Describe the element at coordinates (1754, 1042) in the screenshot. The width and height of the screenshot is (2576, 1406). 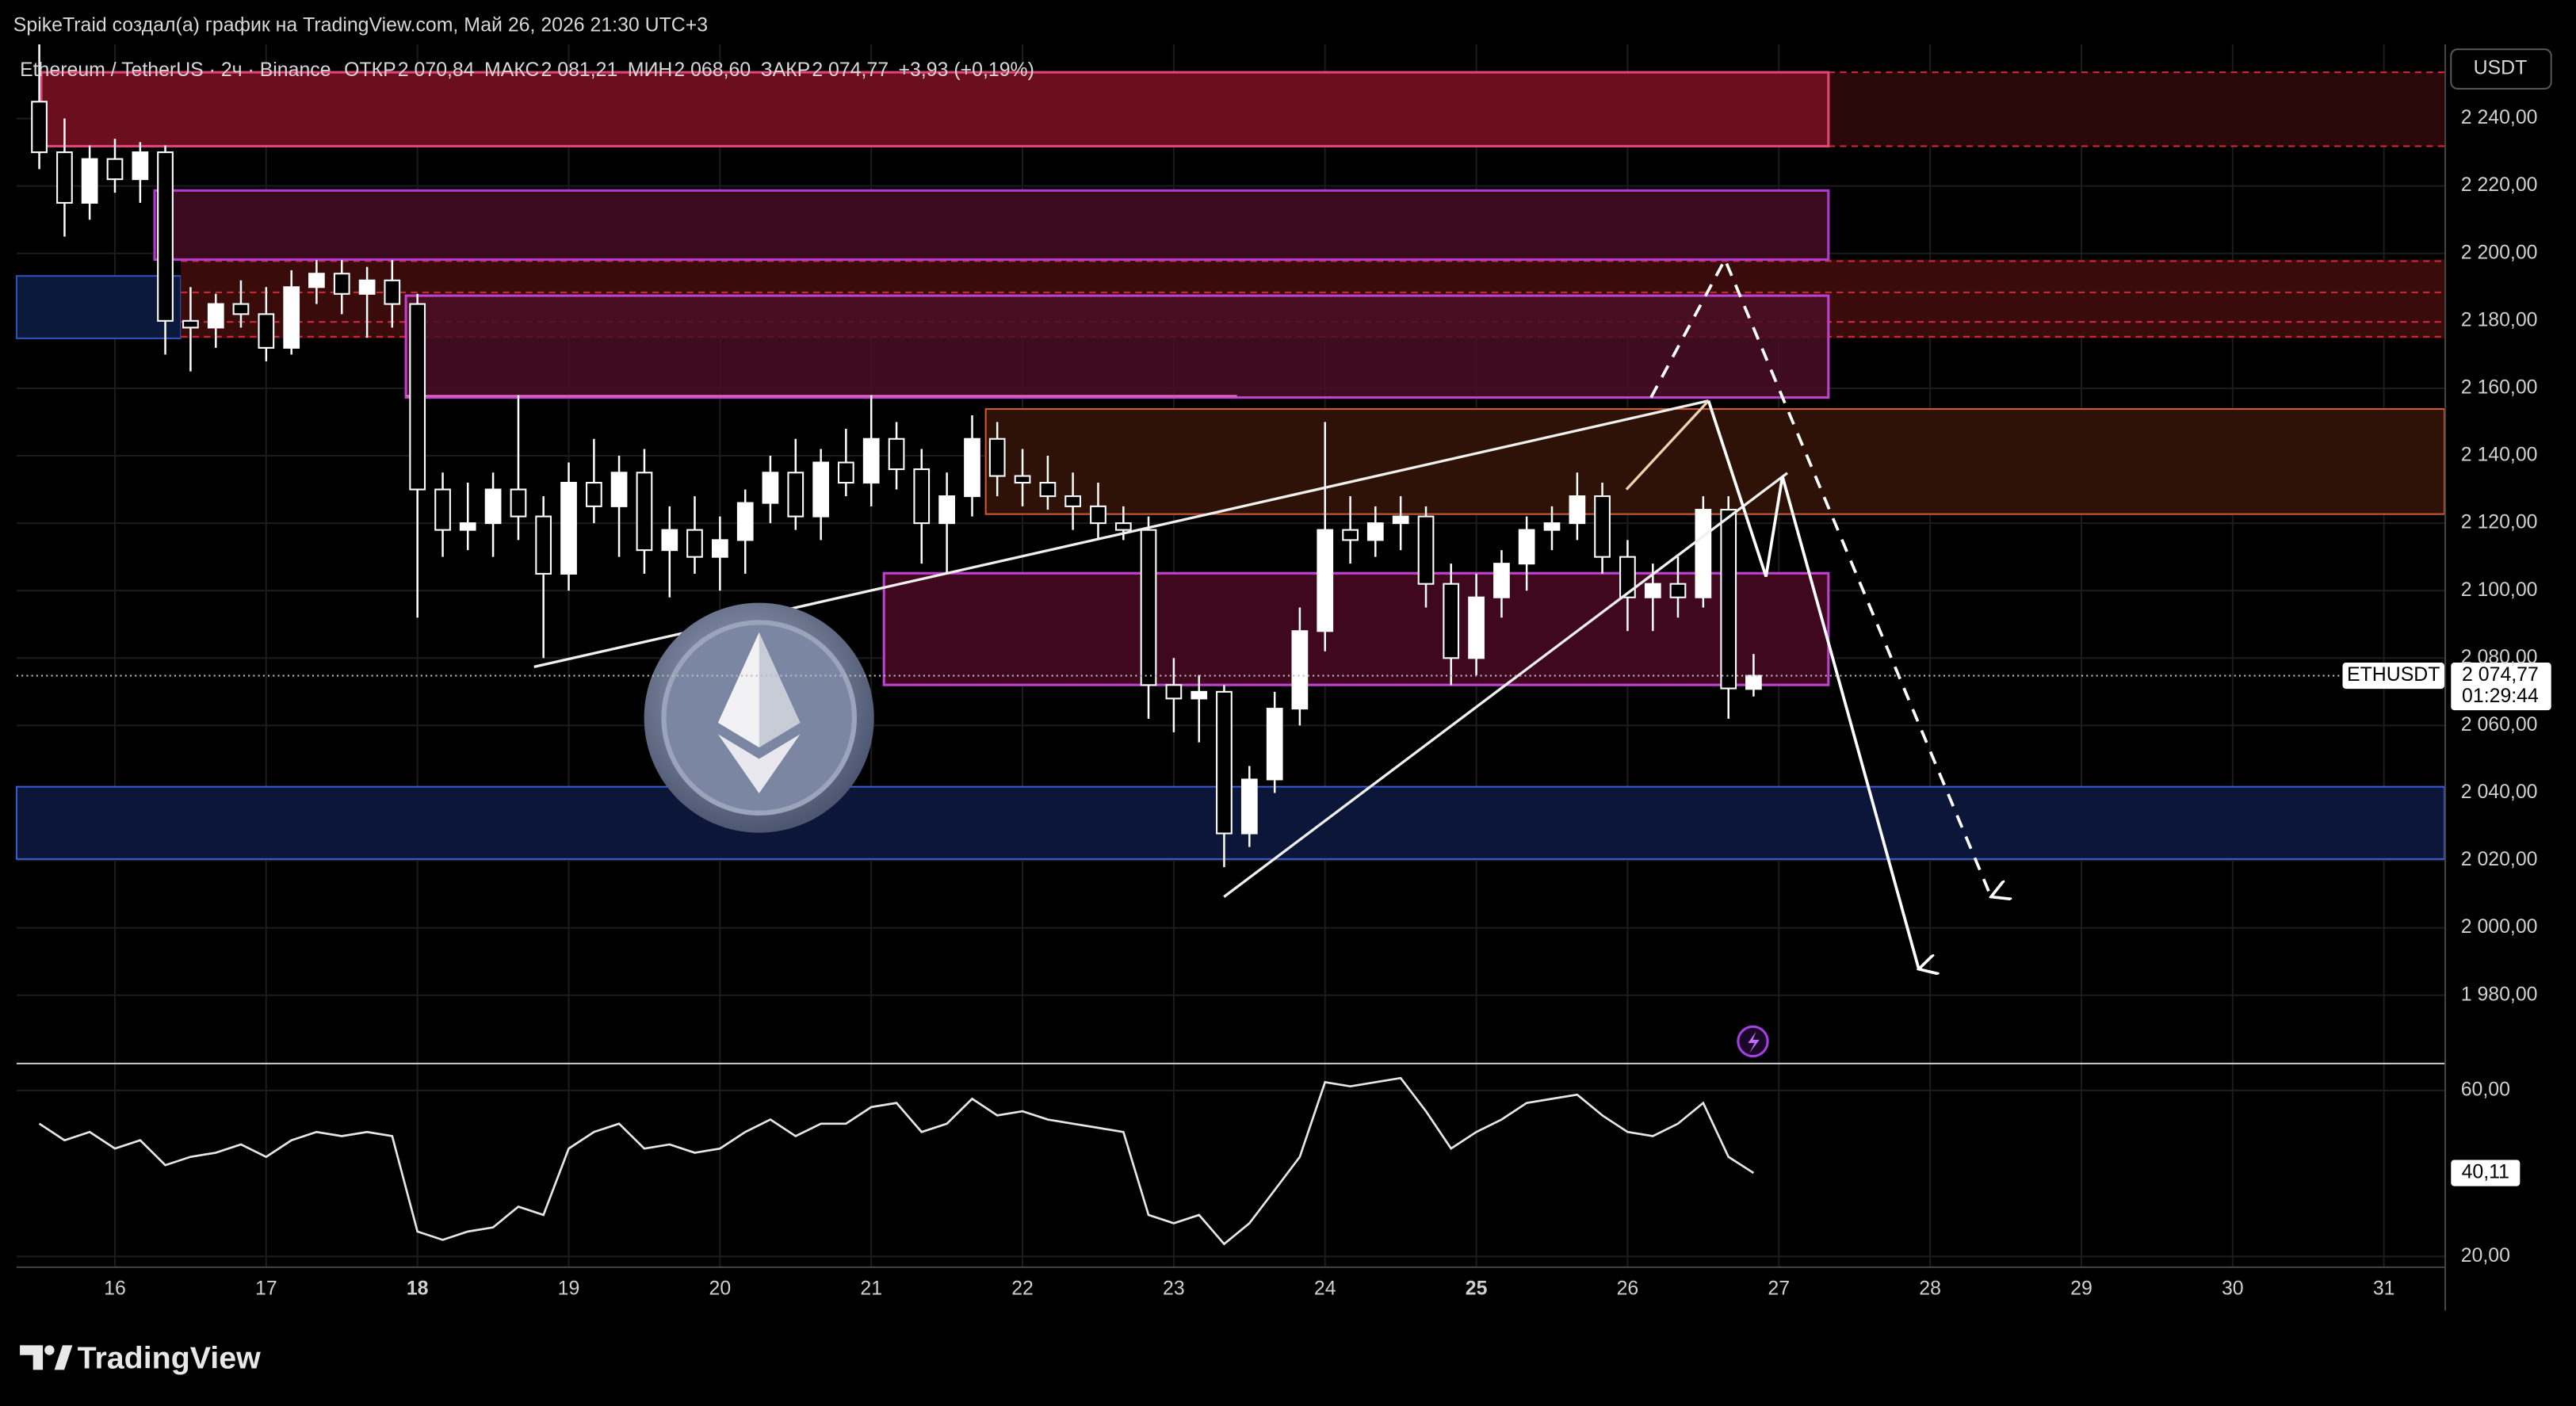
I see `event-icon-bolt` at that location.